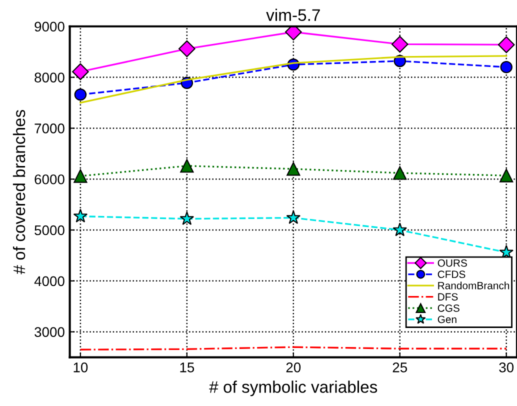  I want to click on x-tick-label: 25, so click(400, 367).